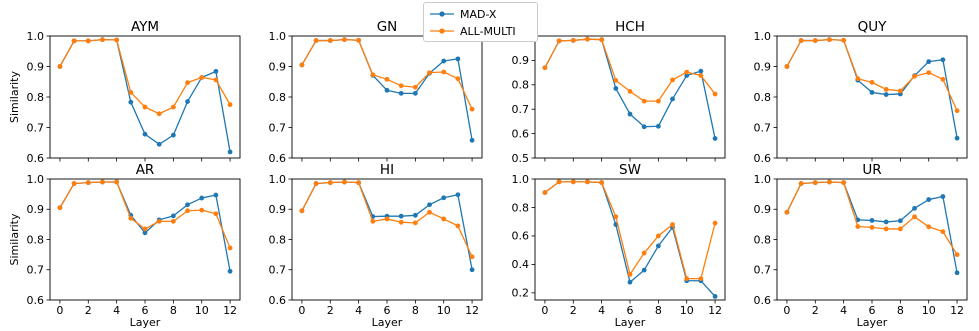  What do you see at coordinates (687, 310) in the screenshot?
I see `x-tick-label: 10` at bounding box center [687, 310].